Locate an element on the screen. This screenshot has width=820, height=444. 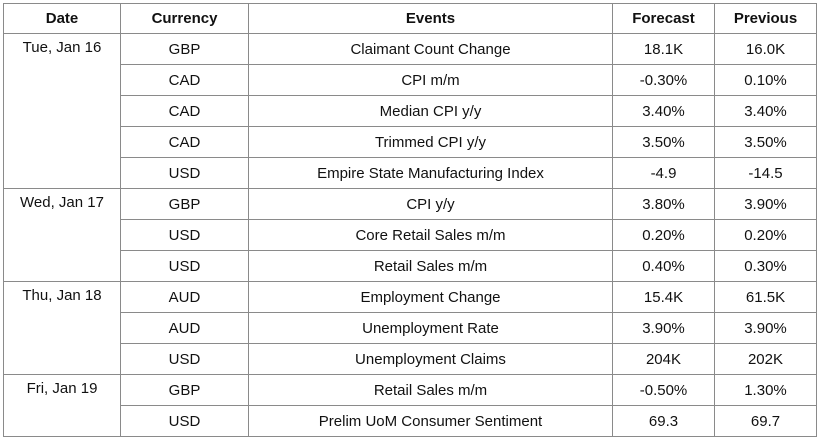
previous-cell: 69.7 is located at coordinates (765, 421).